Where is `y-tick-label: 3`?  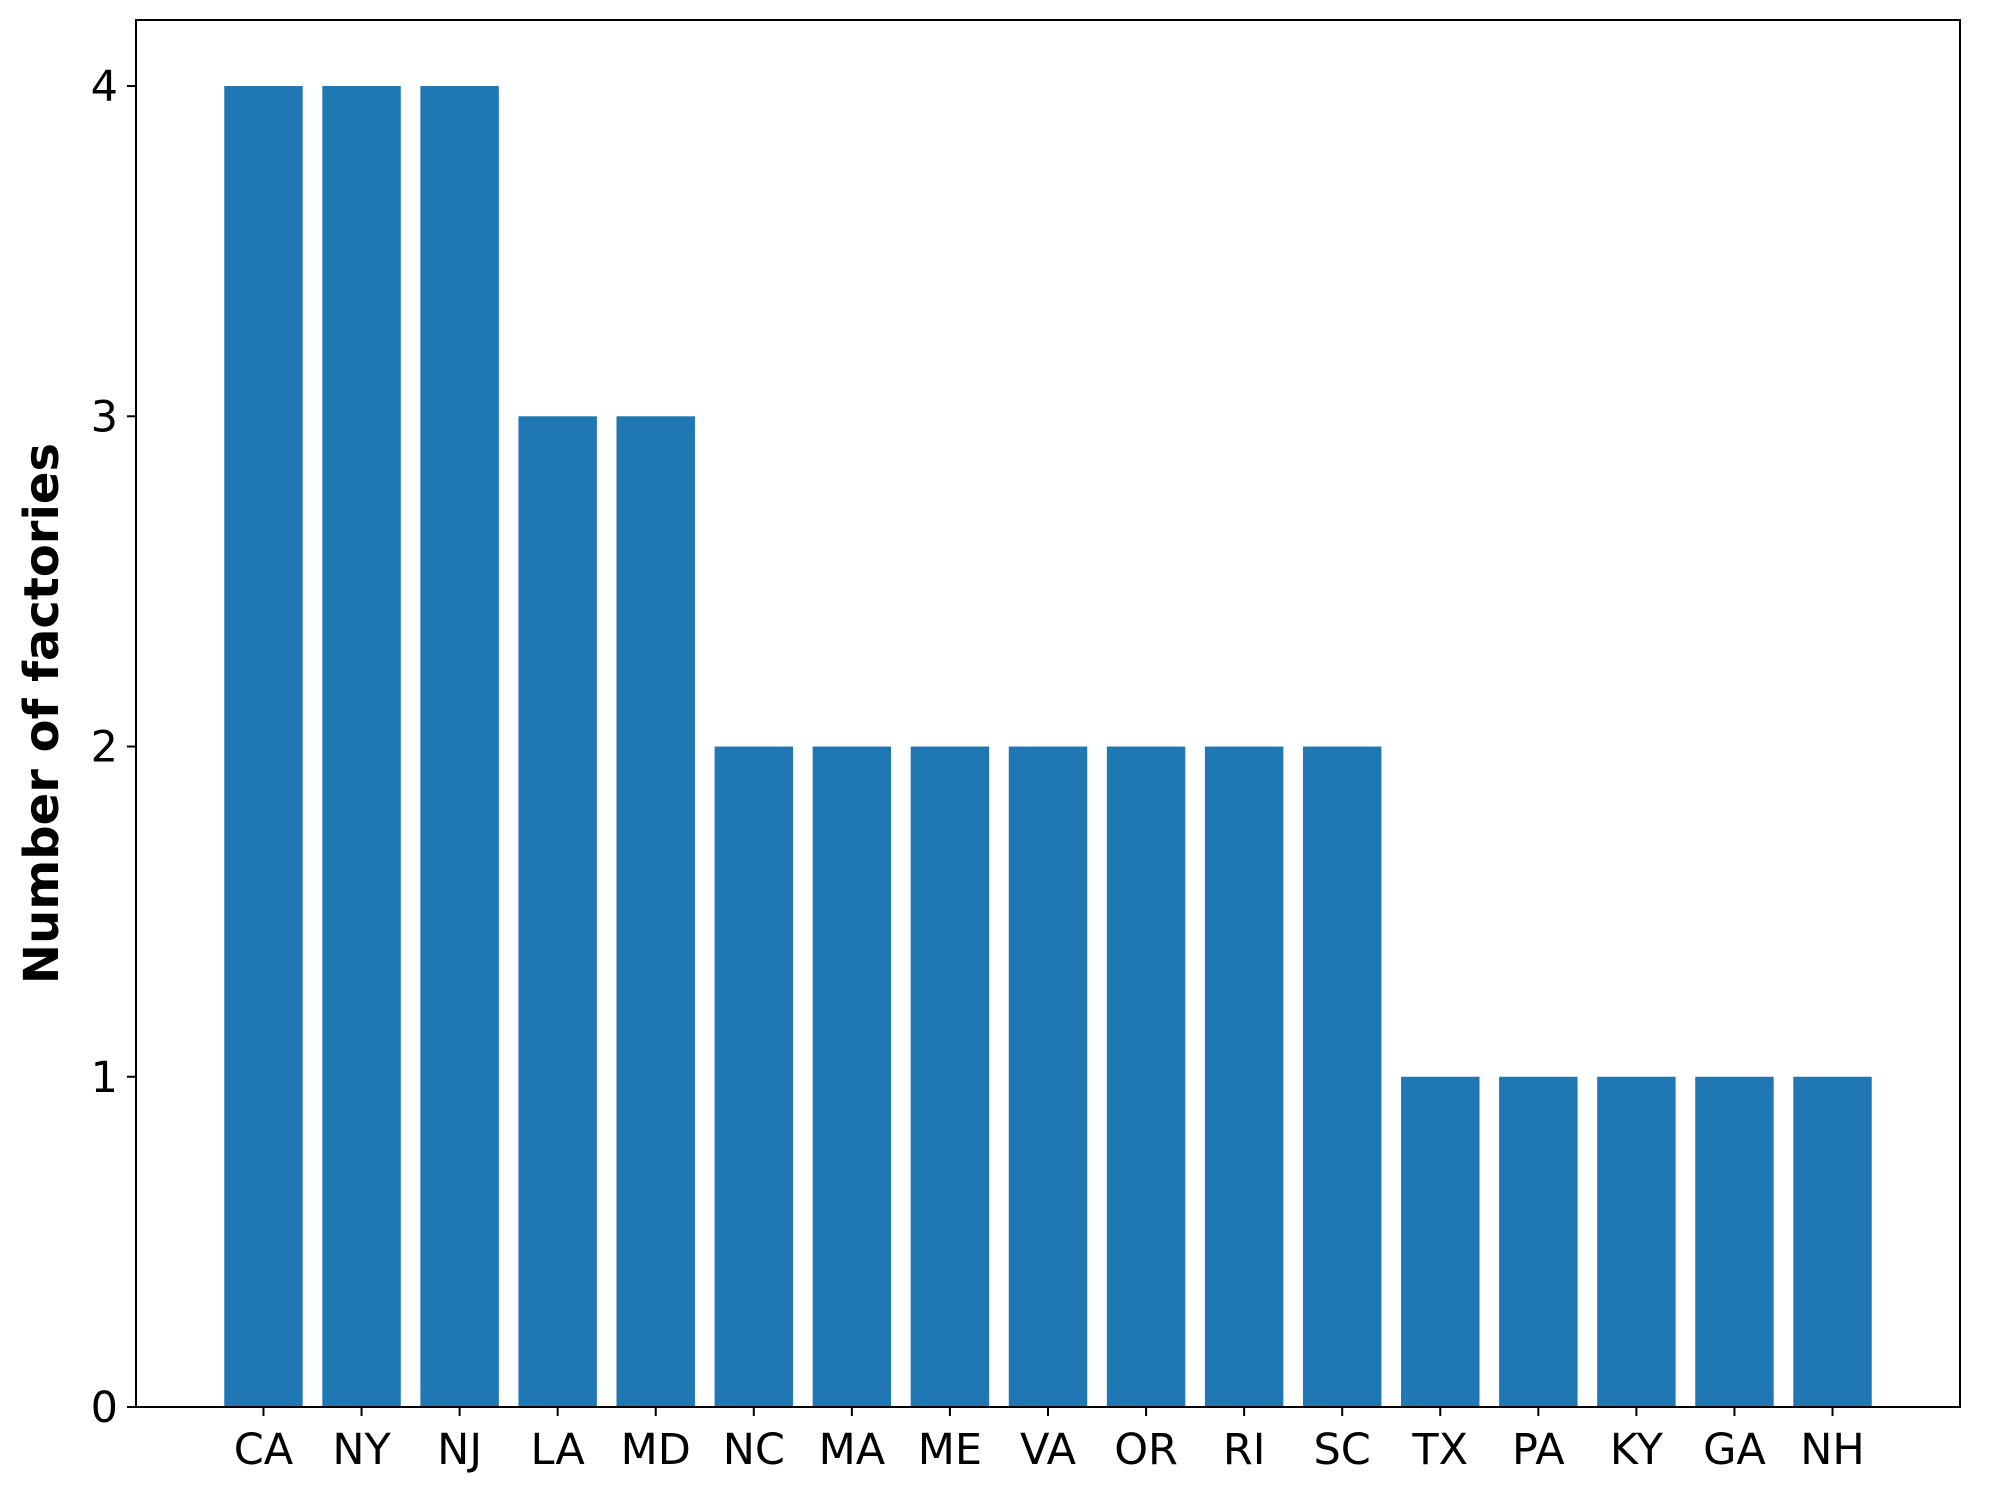 y-tick-label: 3 is located at coordinates (104, 417).